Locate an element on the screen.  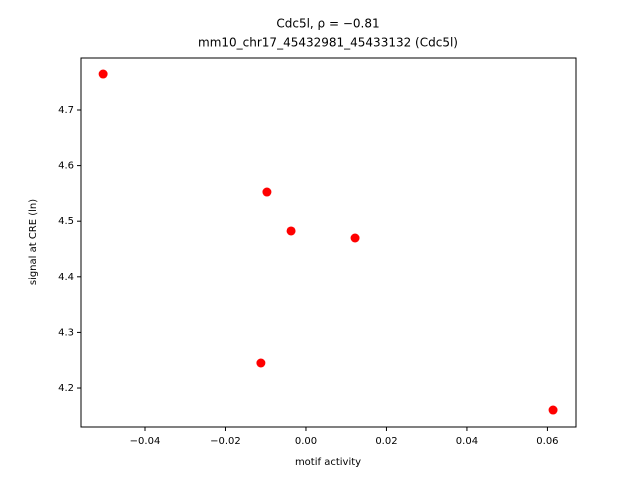
x-tick-label: 0.02 is located at coordinates (386, 441).